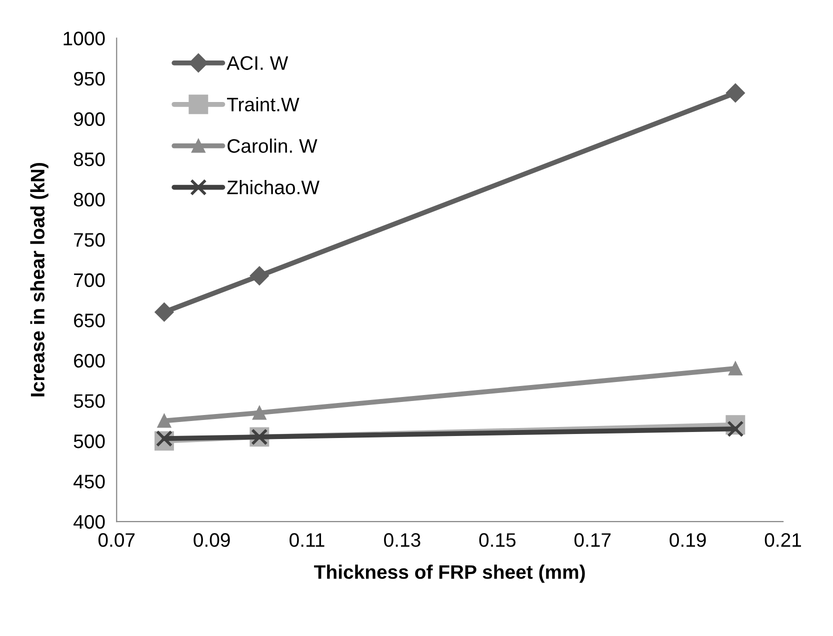 This screenshot has width=833, height=636. I want to click on y-tick-label: 600, so click(89, 361).